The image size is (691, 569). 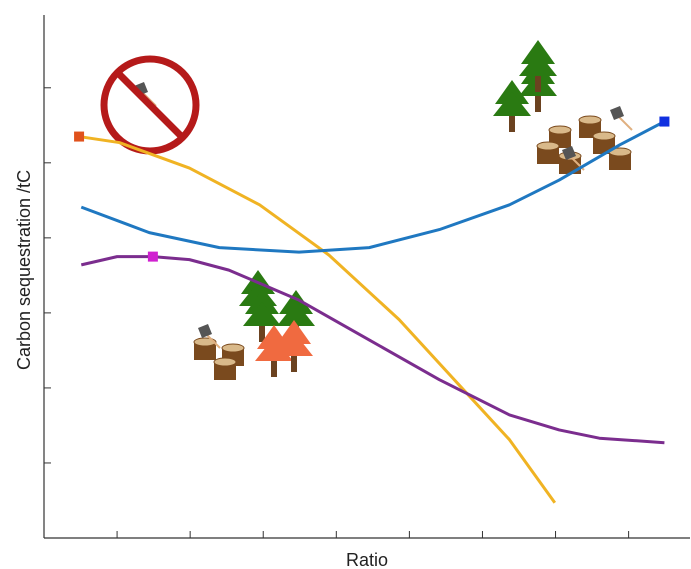 I want to click on y-axis-label: Carbon sequestration /tC, so click(x=24, y=270).